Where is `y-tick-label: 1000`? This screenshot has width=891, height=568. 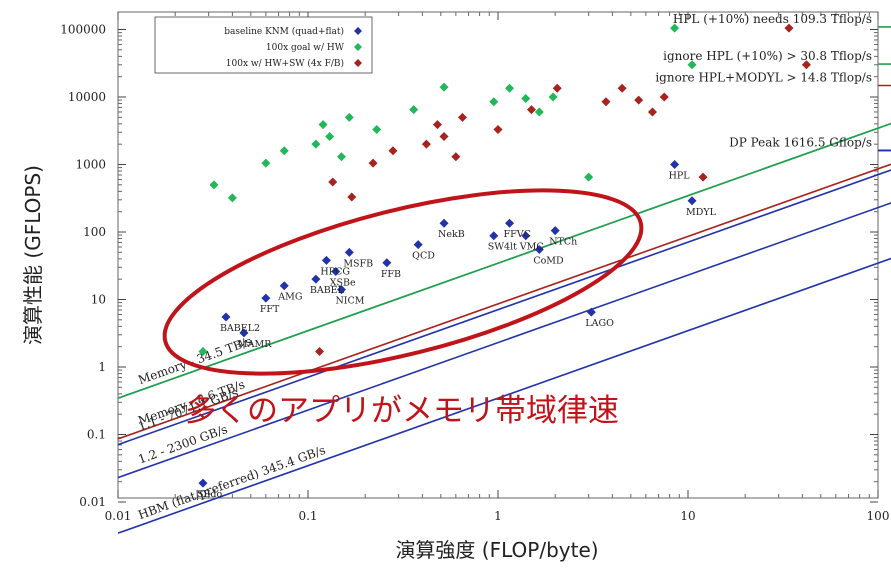 y-tick-label: 1000 is located at coordinates (90, 165).